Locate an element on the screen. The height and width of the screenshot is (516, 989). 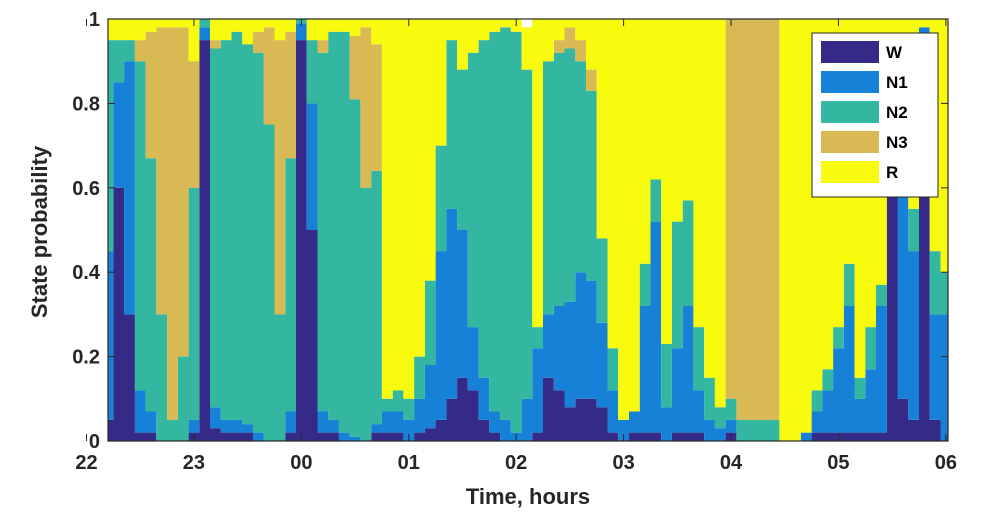
legend: W N1 N2 N3 R is located at coordinates (875, 115).